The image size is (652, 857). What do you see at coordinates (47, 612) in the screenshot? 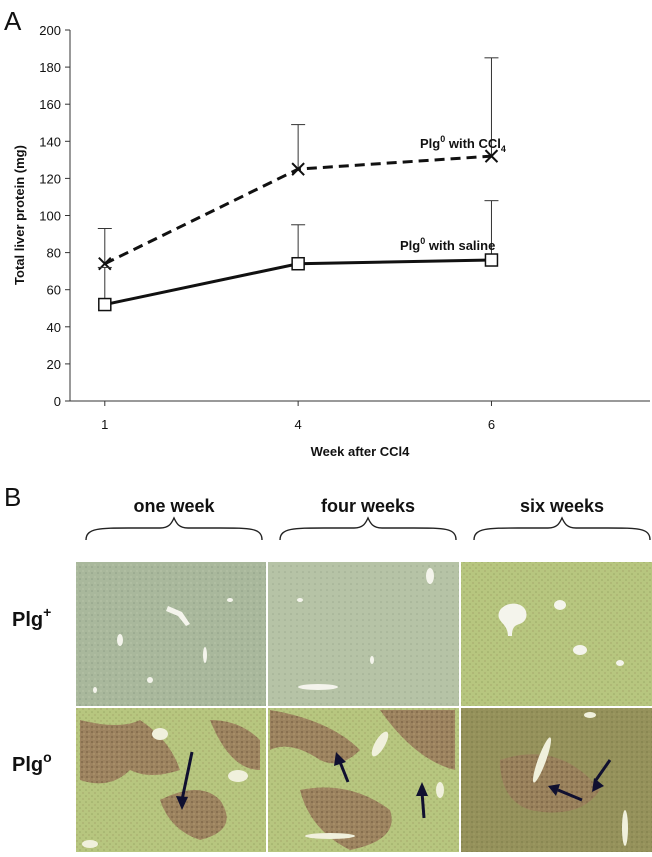
I see `label-part: +` at bounding box center [47, 612].